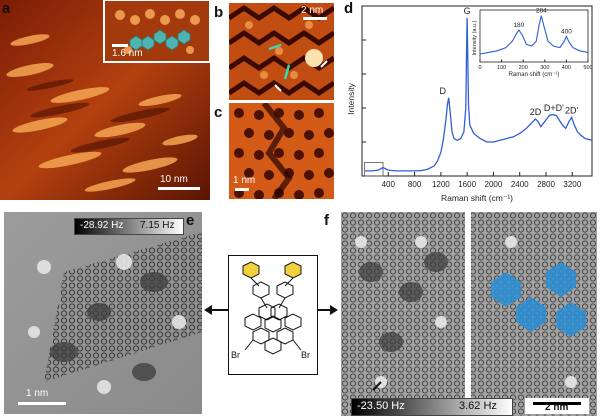 This screenshot has height=418, width=600. Describe the element at coordinates (557, 403) in the screenshot. I see `panel-f-scalebar` at that location.